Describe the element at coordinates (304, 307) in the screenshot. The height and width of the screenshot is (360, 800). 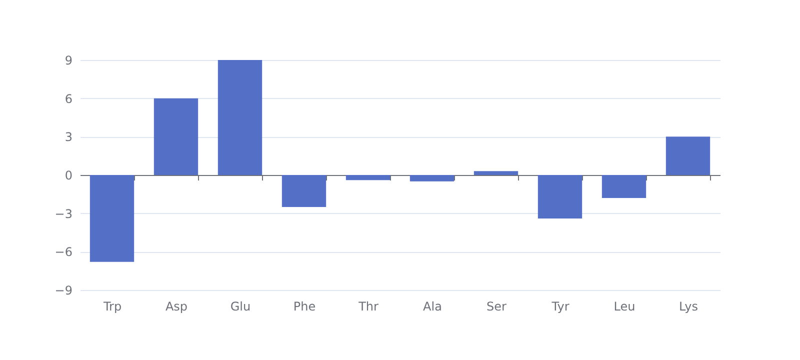
I see `x-tick-label: Phe` at that location.